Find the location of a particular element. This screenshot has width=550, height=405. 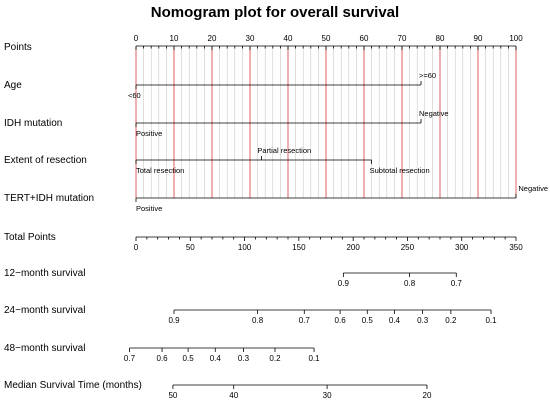

total-points-tick-label: 350 is located at coordinates (516, 247).